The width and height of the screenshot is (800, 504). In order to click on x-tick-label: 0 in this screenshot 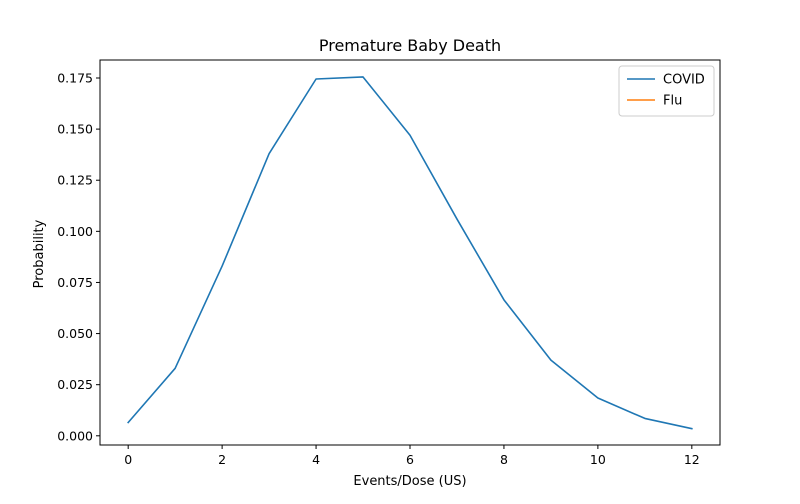, I will do `click(128, 459)`.